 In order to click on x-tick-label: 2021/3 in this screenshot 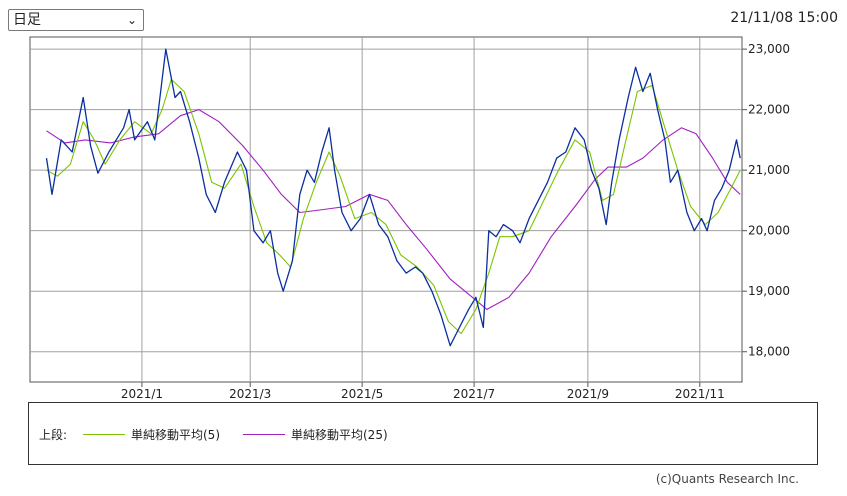, I will do `click(250, 393)`.